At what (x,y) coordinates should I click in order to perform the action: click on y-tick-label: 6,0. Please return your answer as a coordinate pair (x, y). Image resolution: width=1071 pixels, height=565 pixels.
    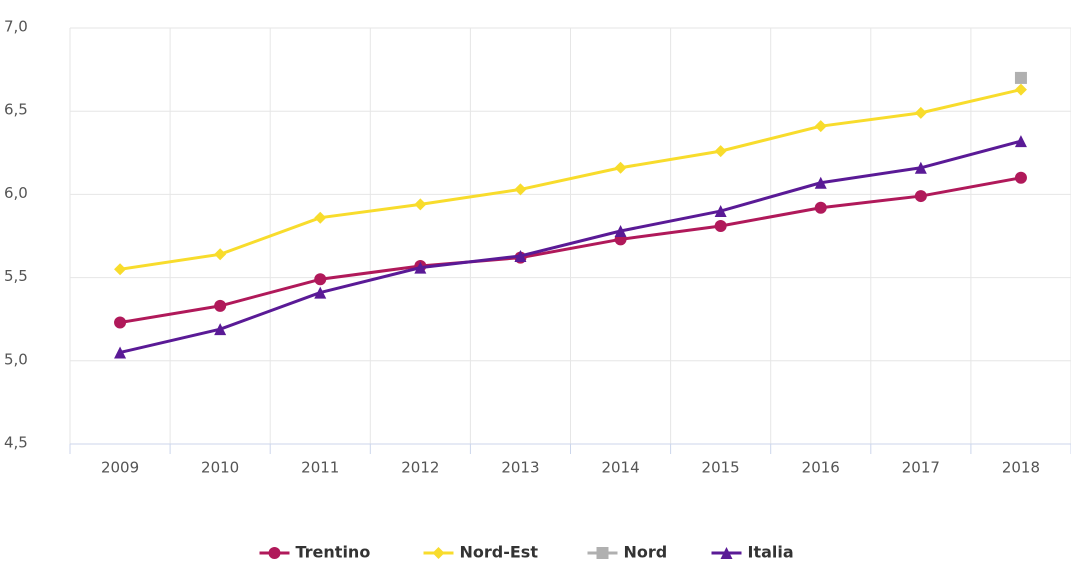
    Looking at the image, I should click on (16, 193).